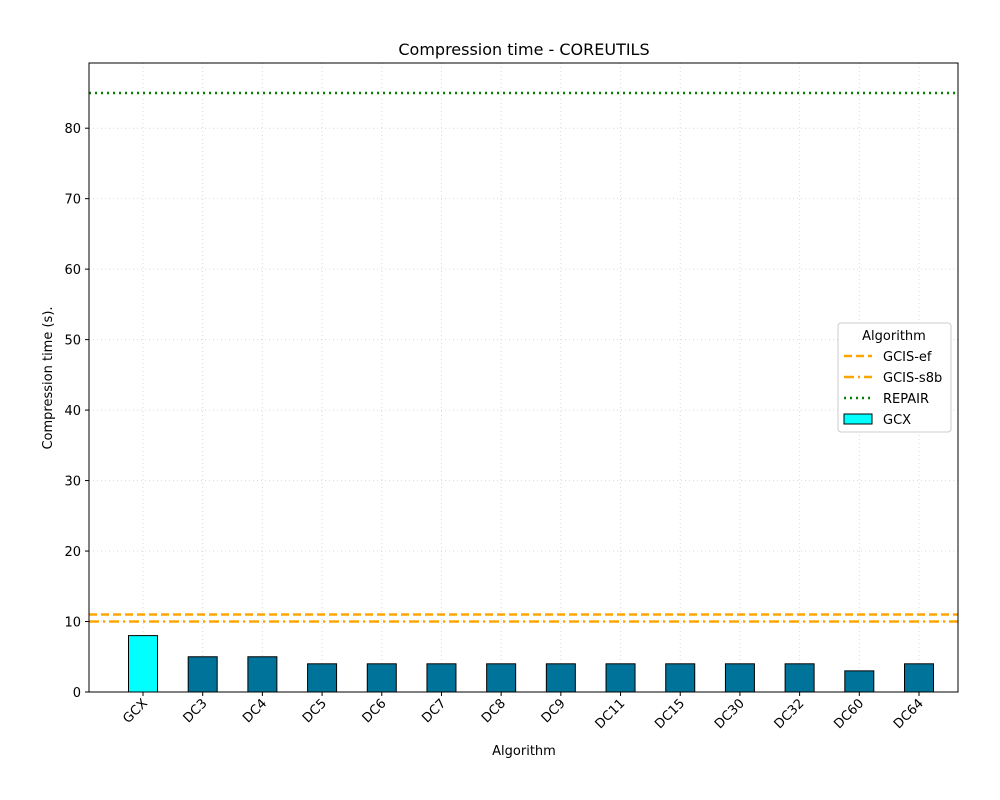 The width and height of the screenshot is (1000, 800). Describe the element at coordinates (434, 711) in the screenshot. I see `x-tick-label-DC7: DC7` at that location.